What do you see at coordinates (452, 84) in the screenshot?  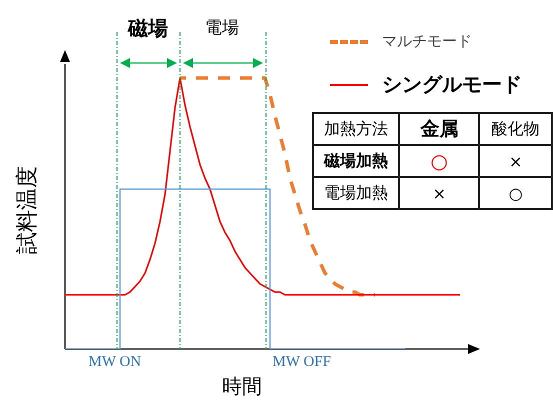 I see `legend-label: シングルモード` at bounding box center [452, 84].